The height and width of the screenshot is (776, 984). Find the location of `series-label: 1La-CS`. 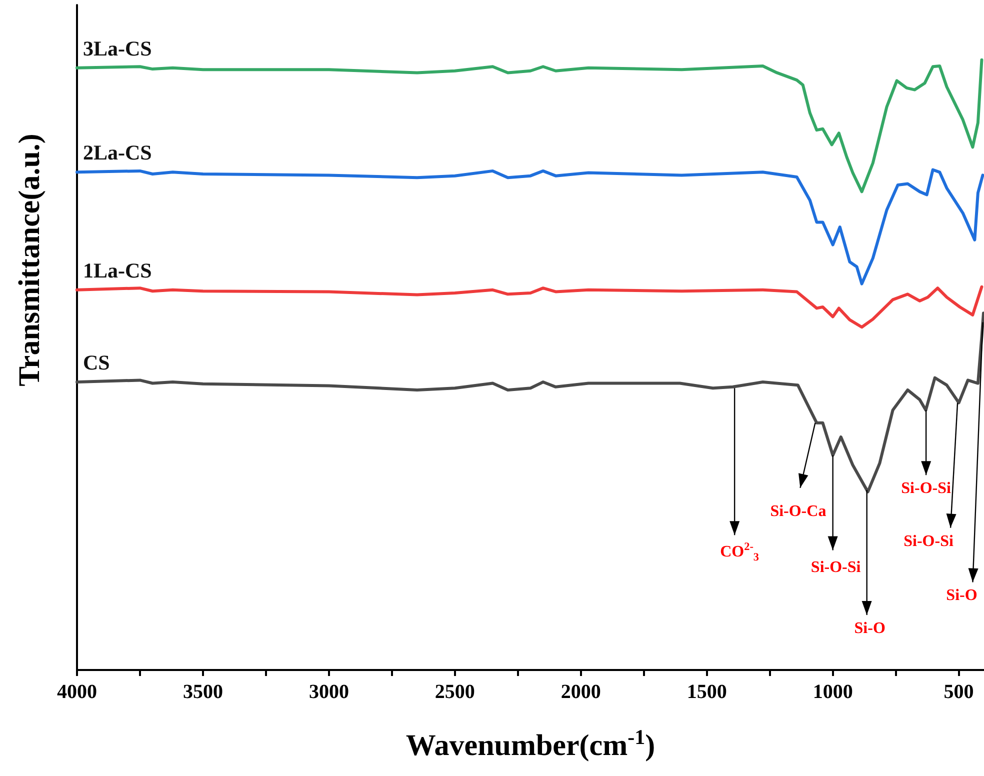

series-label: 1La-CS is located at coordinates (117, 270).